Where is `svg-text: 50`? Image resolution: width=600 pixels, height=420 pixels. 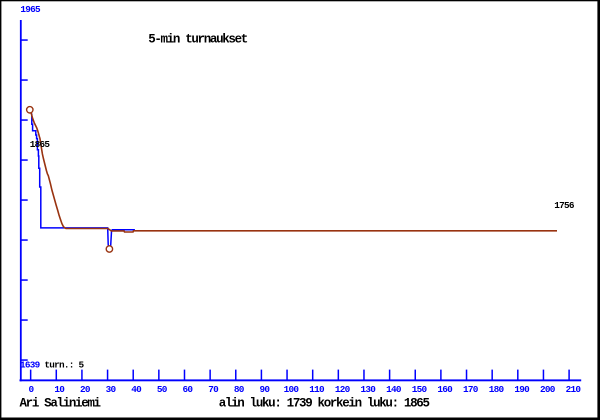
svg-text: 50 is located at coordinates (162, 389).